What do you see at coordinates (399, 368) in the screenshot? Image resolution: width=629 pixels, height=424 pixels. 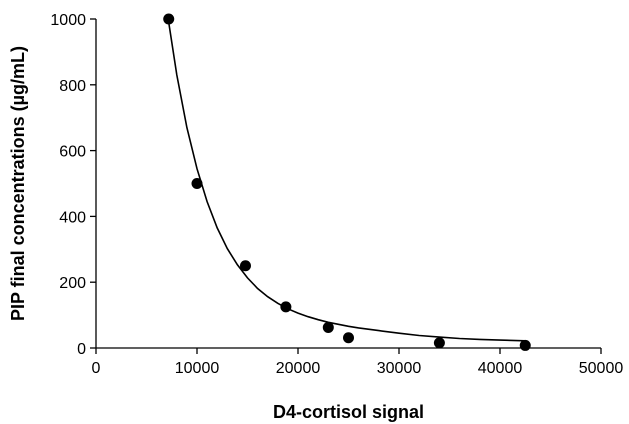 I see `x-tick-label: 30000` at bounding box center [399, 368].